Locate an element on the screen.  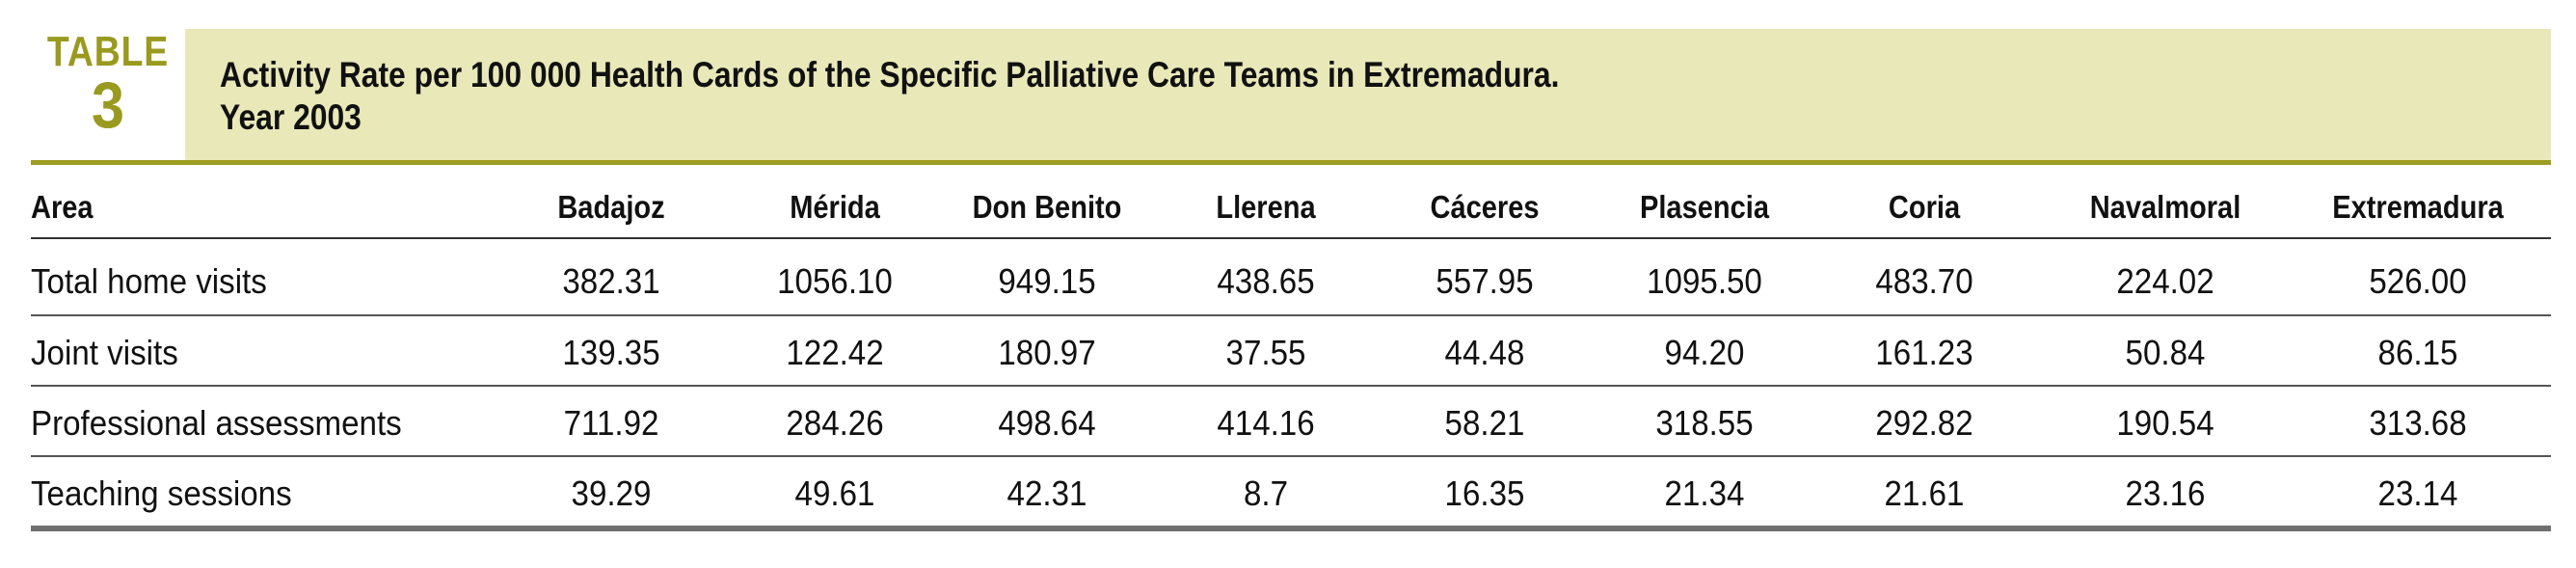
table-number: 3 is located at coordinates (108, 105).